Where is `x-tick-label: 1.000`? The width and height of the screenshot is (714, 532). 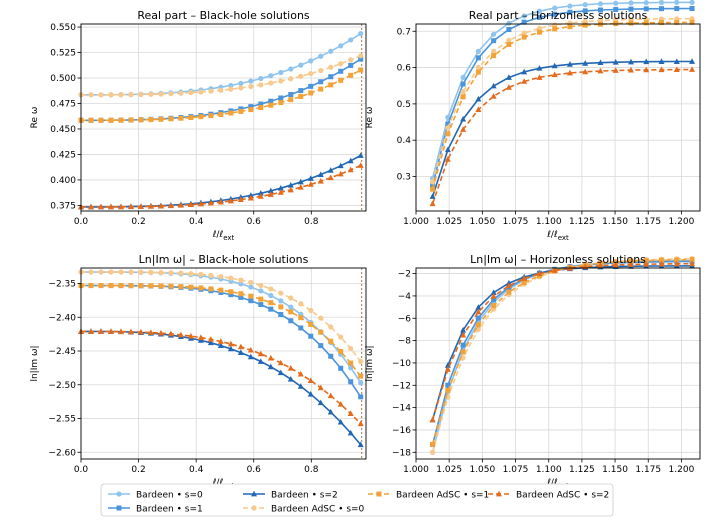 x-tick-label: 1.000 is located at coordinates (416, 222).